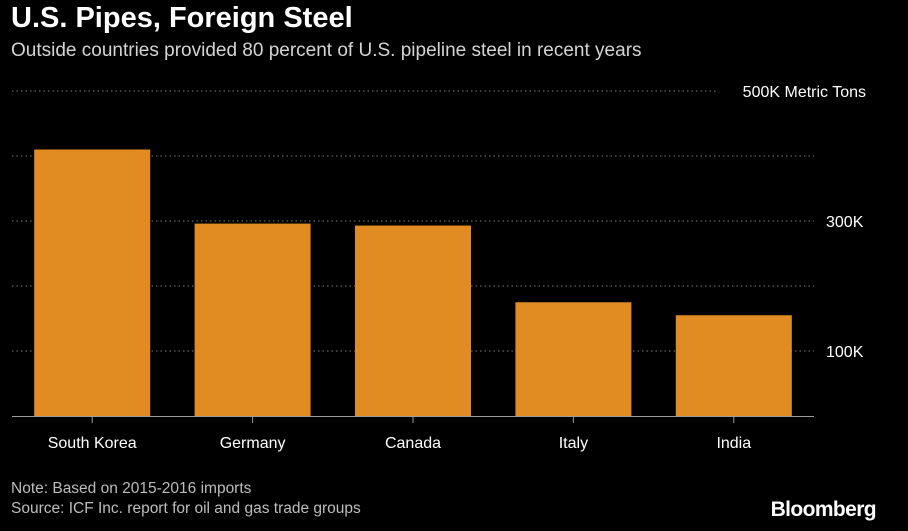  What do you see at coordinates (131, 488) in the screenshot?
I see `footnote: Note: Based on 2015-2016 imports` at bounding box center [131, 488].